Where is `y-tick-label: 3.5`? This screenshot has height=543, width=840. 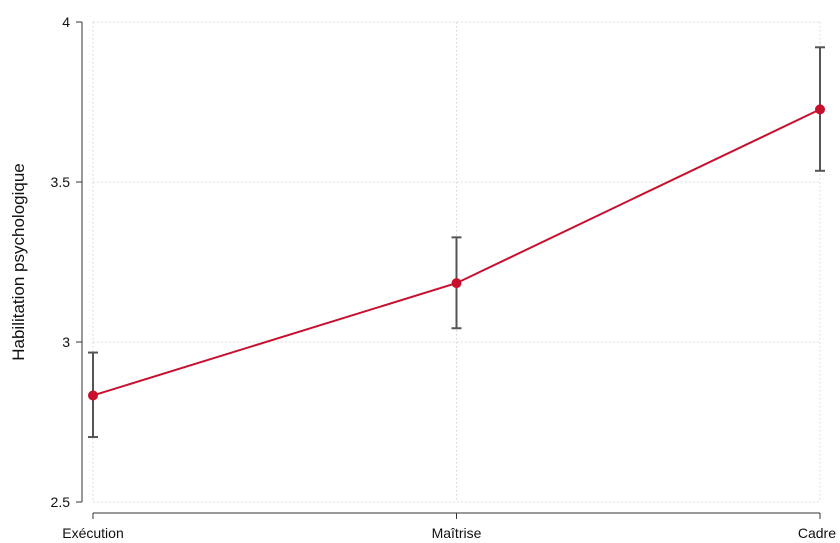
y-tick-label: 3.5 is located at coordinates (61, 182).